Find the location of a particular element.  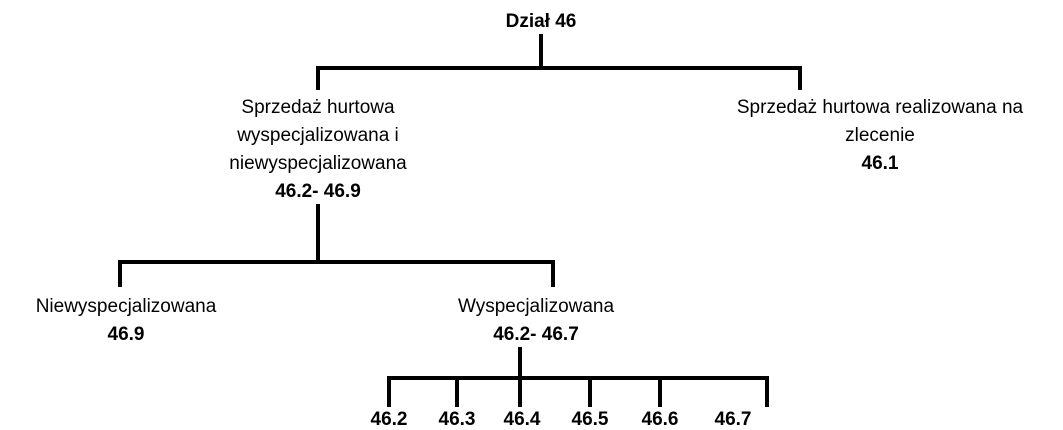

leaf-code: 46.4 is located at coordinates (522, 419).